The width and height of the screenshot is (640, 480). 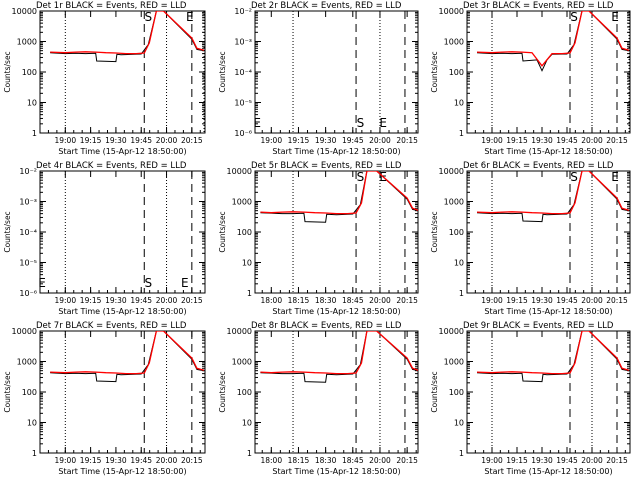 I want to click on panel-title: Det 7r BLACK = Events, RED = LLD, so click(x=111, y=326).